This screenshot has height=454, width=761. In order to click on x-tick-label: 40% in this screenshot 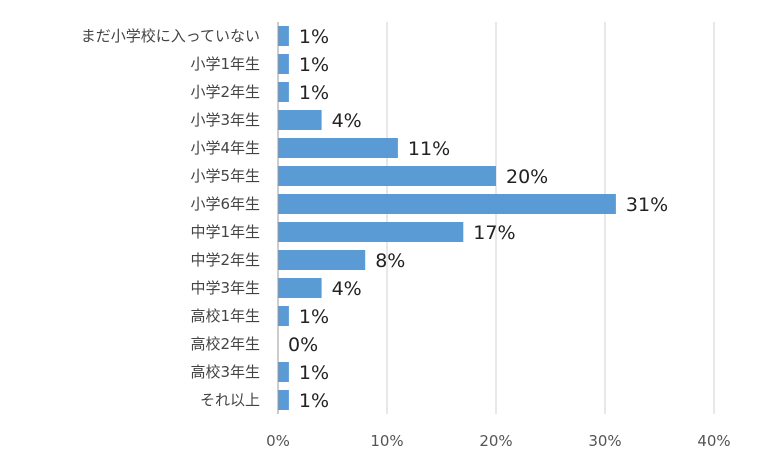, I will do `click(713, 441)`.